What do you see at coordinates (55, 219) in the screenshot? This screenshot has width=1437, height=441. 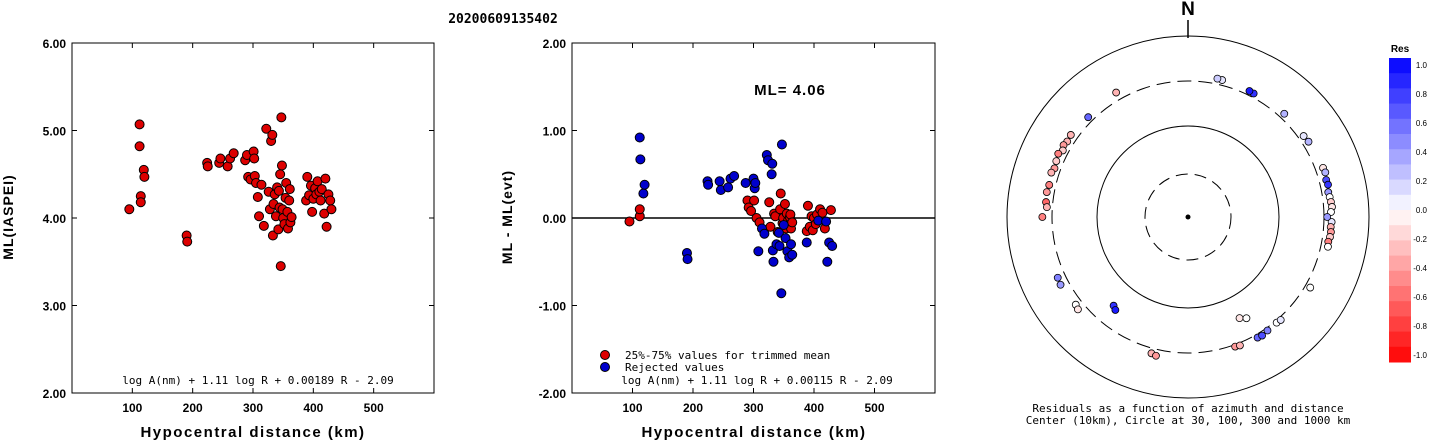 I see `left-ytick-label: 4.00` at bounding box center [55, 219].